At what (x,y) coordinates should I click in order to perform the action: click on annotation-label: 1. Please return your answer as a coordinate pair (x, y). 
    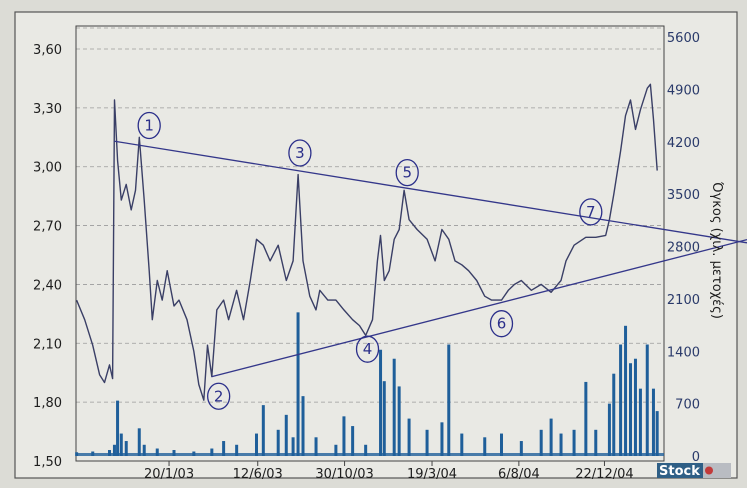
    Looking at the image, I should click on (149, 126).